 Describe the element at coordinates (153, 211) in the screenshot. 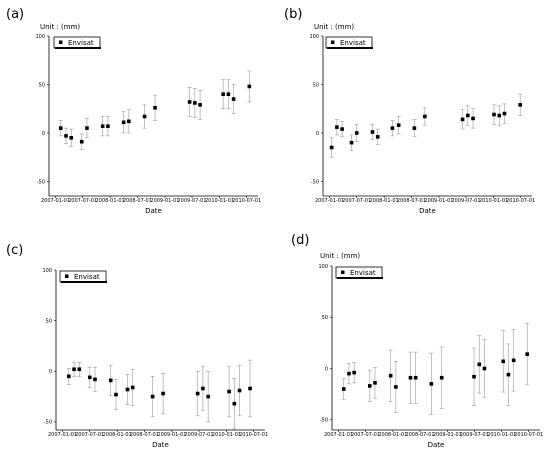

I see `x-axis-title: Date` at that location.